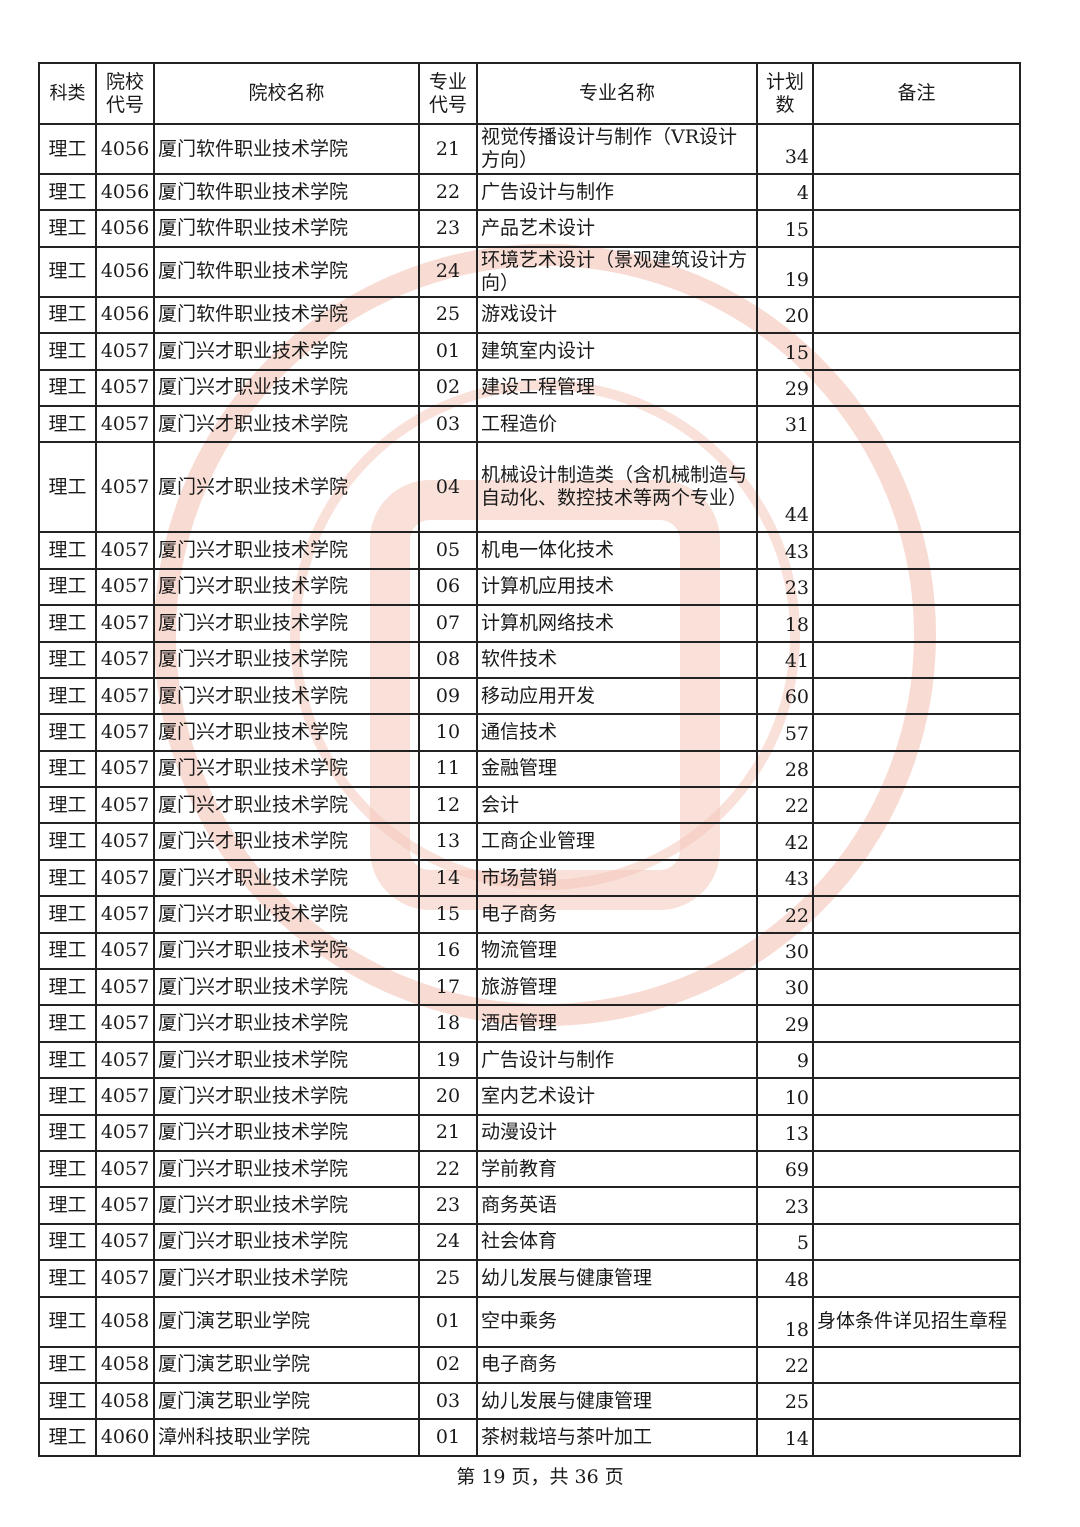  What do you see at coordinates (286, 93) in the screenshot?
I see `header-school-name: 院校名称` at bounding box center [286, 93].